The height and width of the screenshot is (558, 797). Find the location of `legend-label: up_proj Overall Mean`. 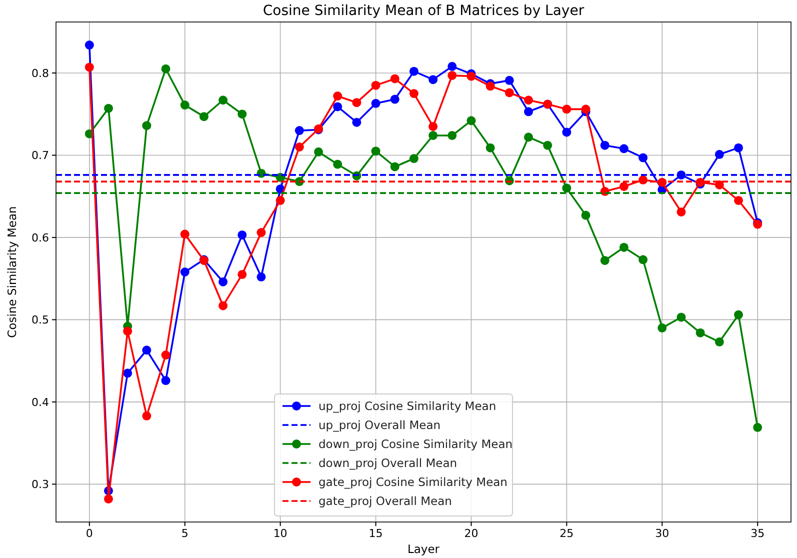

legend-label: up_proj Overall Mean is located at coordinates (379, 425).